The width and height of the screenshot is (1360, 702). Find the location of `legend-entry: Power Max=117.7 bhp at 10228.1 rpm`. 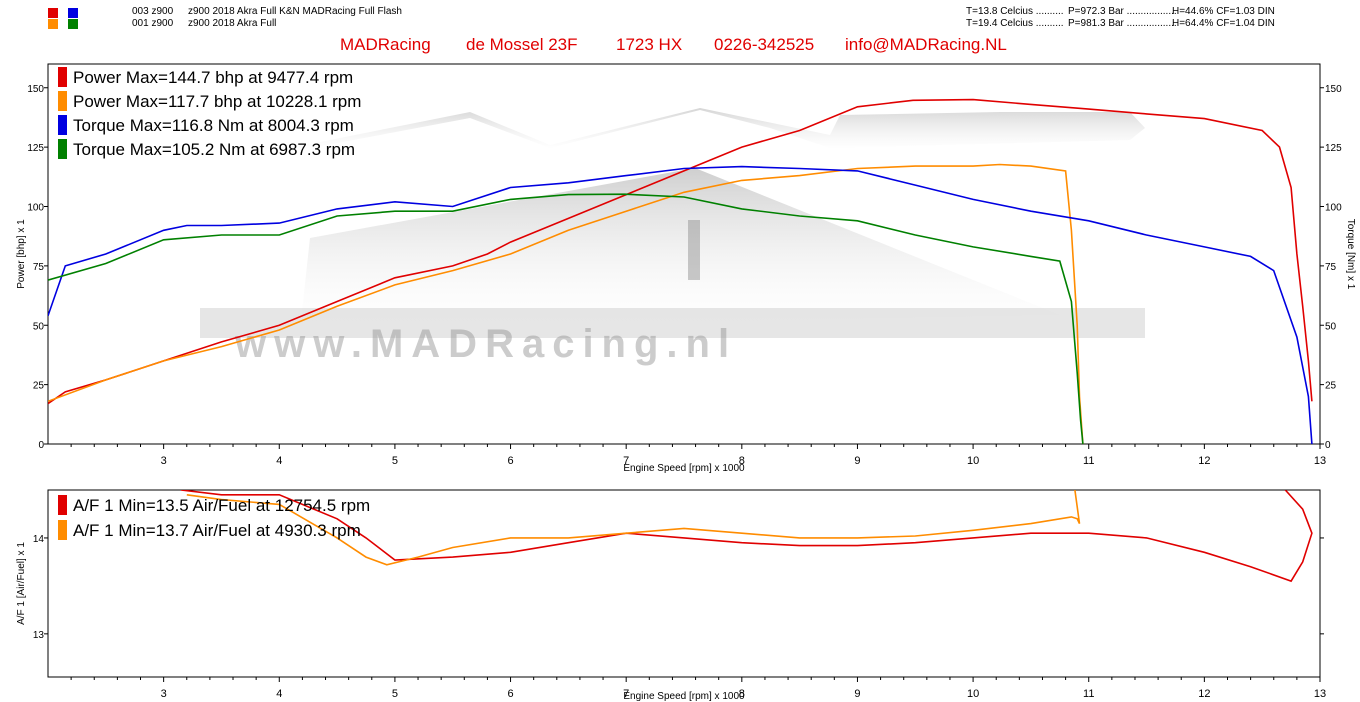

legend-entry: Power Max=117.7 bhp at 10228.1 rpm is located at coordinates (217, 101).